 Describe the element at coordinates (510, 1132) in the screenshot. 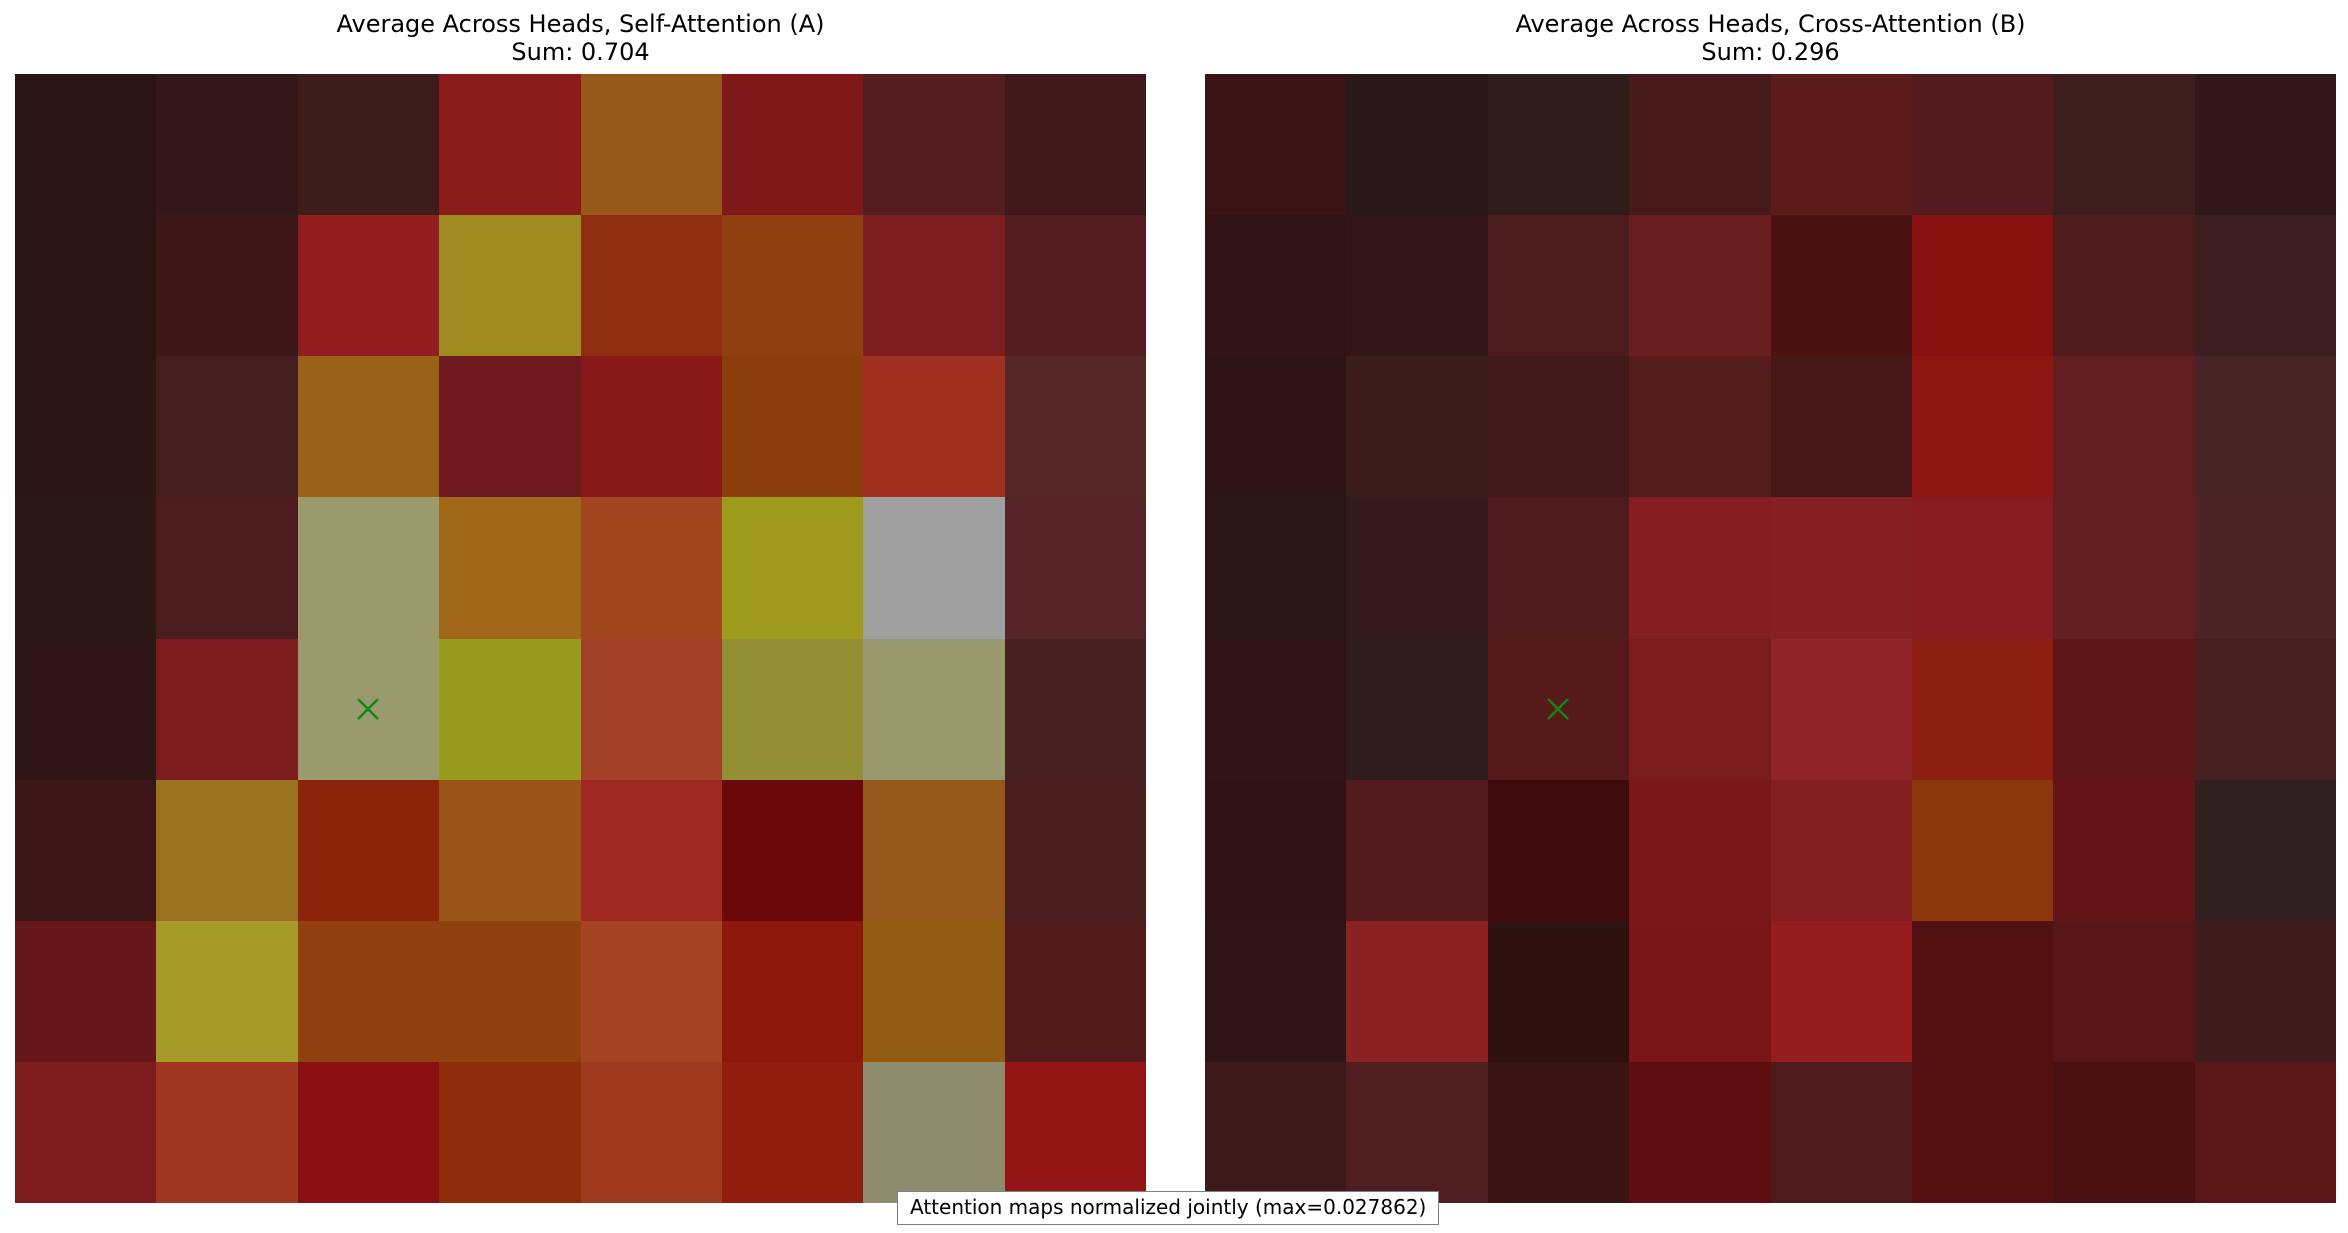

I see `heatmap-cell-r7-c3` at that location.